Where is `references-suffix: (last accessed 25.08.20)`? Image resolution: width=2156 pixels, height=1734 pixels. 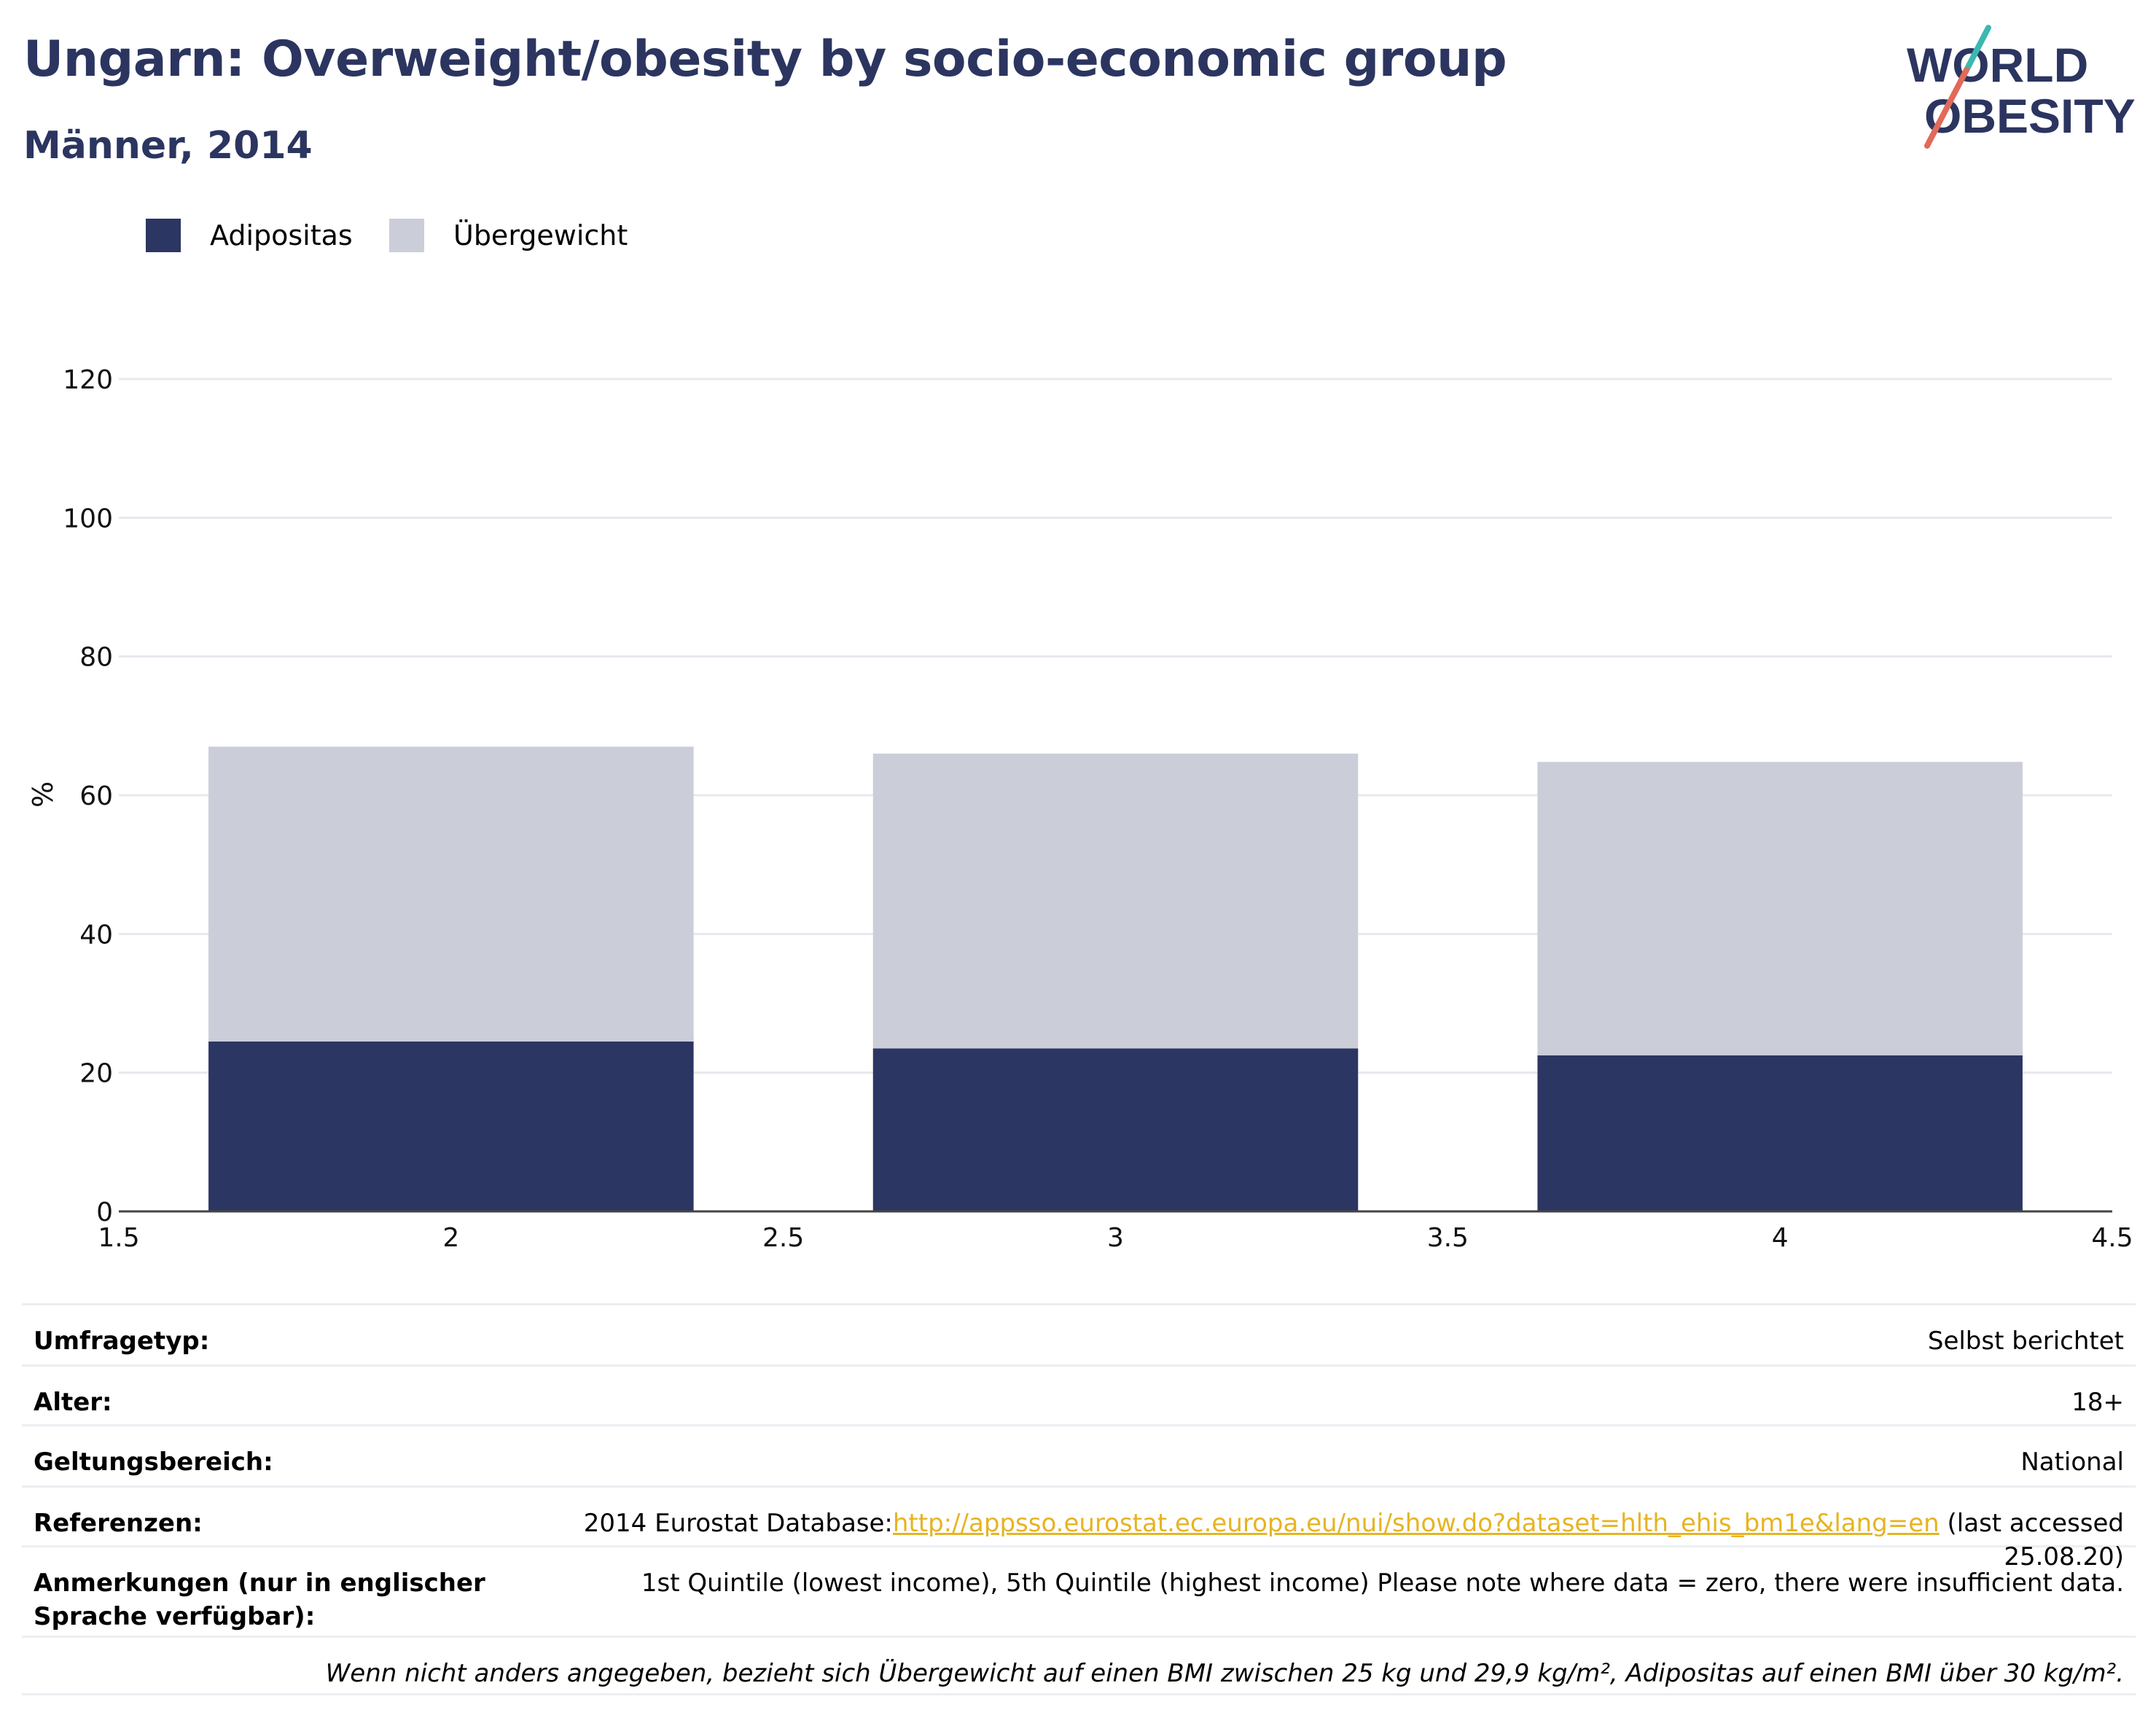 references-suffix: (last accessed 25.08.20) is located at coordinates (2031, 1540).